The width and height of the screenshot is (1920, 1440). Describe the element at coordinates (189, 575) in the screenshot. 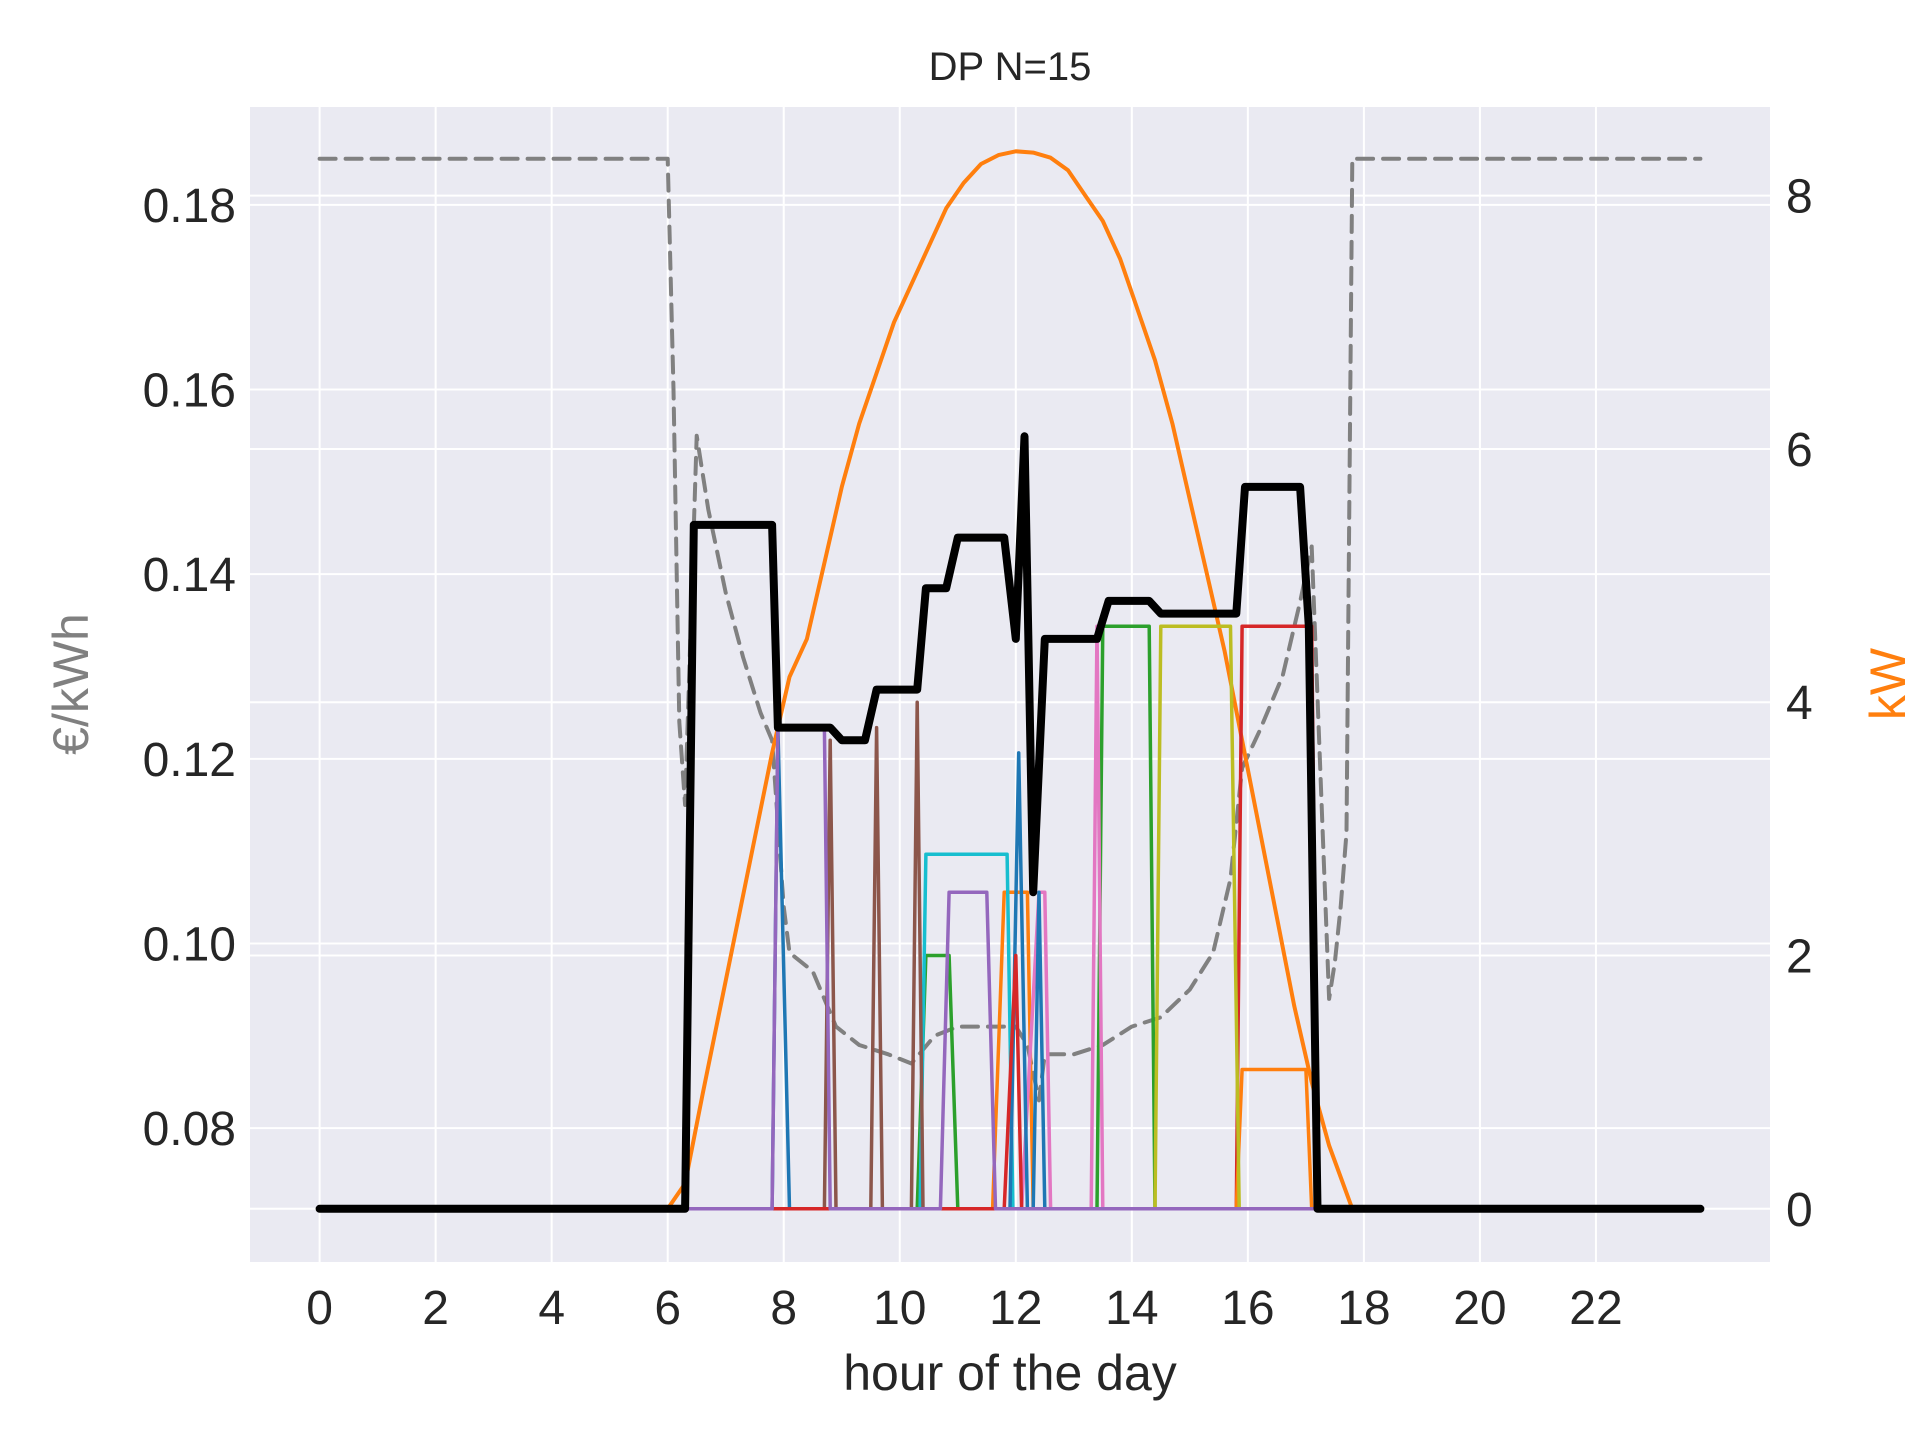

I see `y-left-tick-label: 0.14` at that location.